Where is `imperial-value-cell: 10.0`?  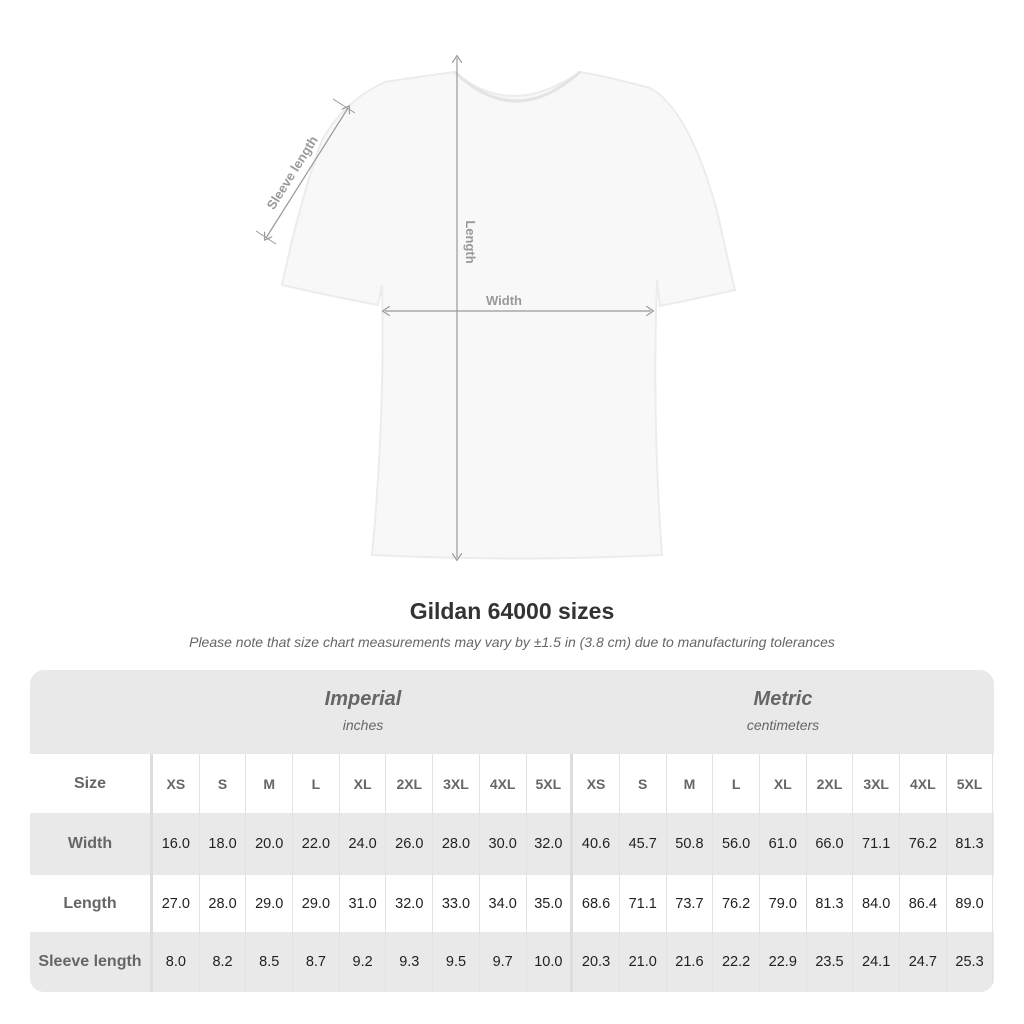 imperial-value-cell: 10.0 is located at coordinates (550, 962).